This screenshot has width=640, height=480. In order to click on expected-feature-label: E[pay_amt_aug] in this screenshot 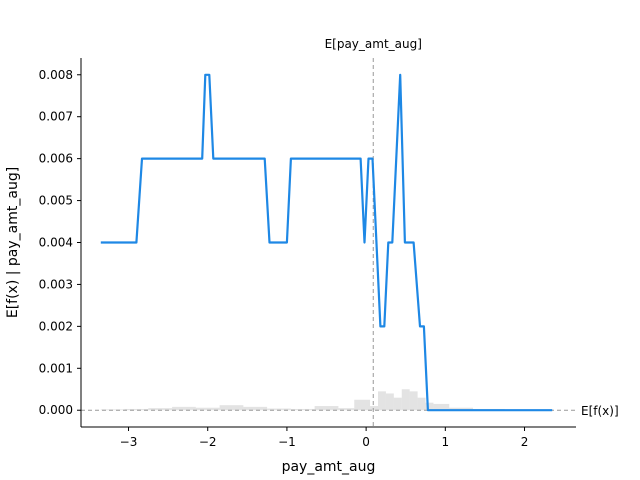, I will do `click(373, 44)`.